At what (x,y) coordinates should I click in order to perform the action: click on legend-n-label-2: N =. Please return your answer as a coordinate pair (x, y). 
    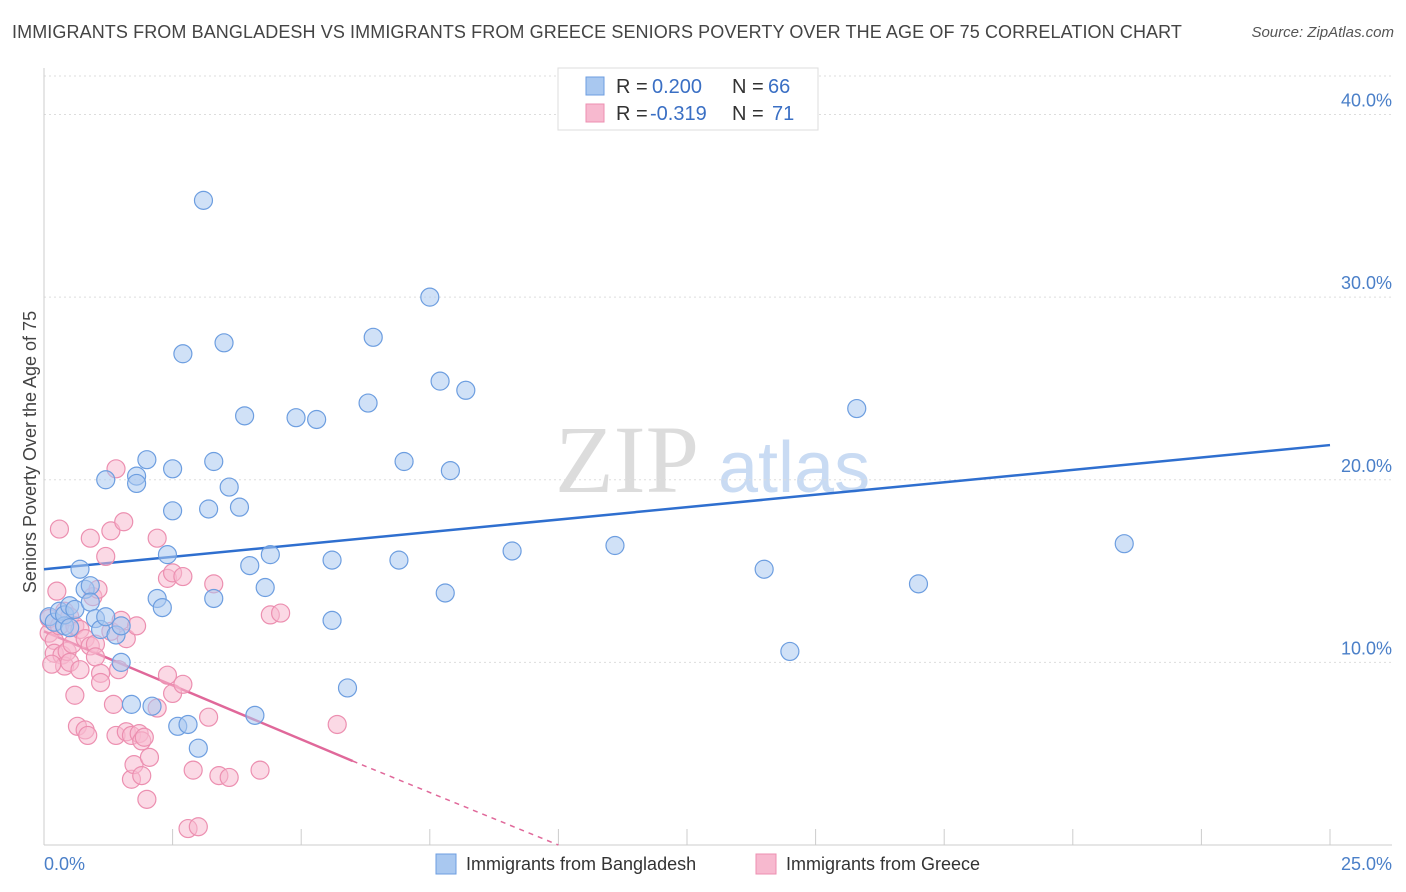
    Looking at the image, I should click on (748, 114).